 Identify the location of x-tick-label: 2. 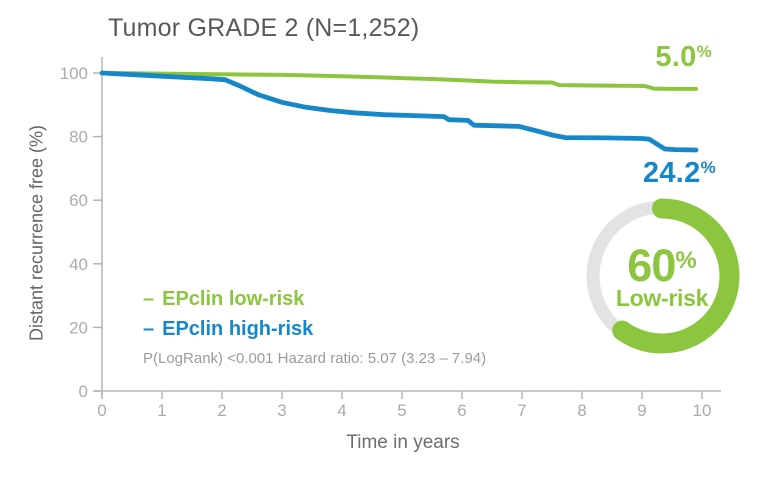
(221, 410).